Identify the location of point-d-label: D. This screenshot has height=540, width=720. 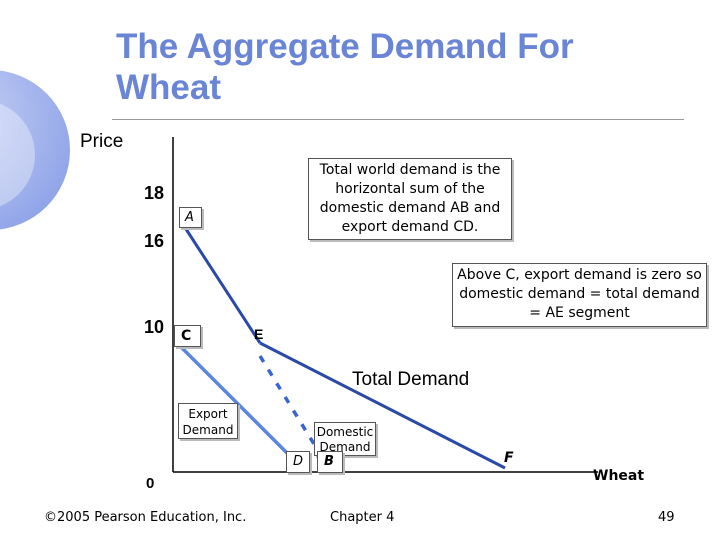
(298, 462).